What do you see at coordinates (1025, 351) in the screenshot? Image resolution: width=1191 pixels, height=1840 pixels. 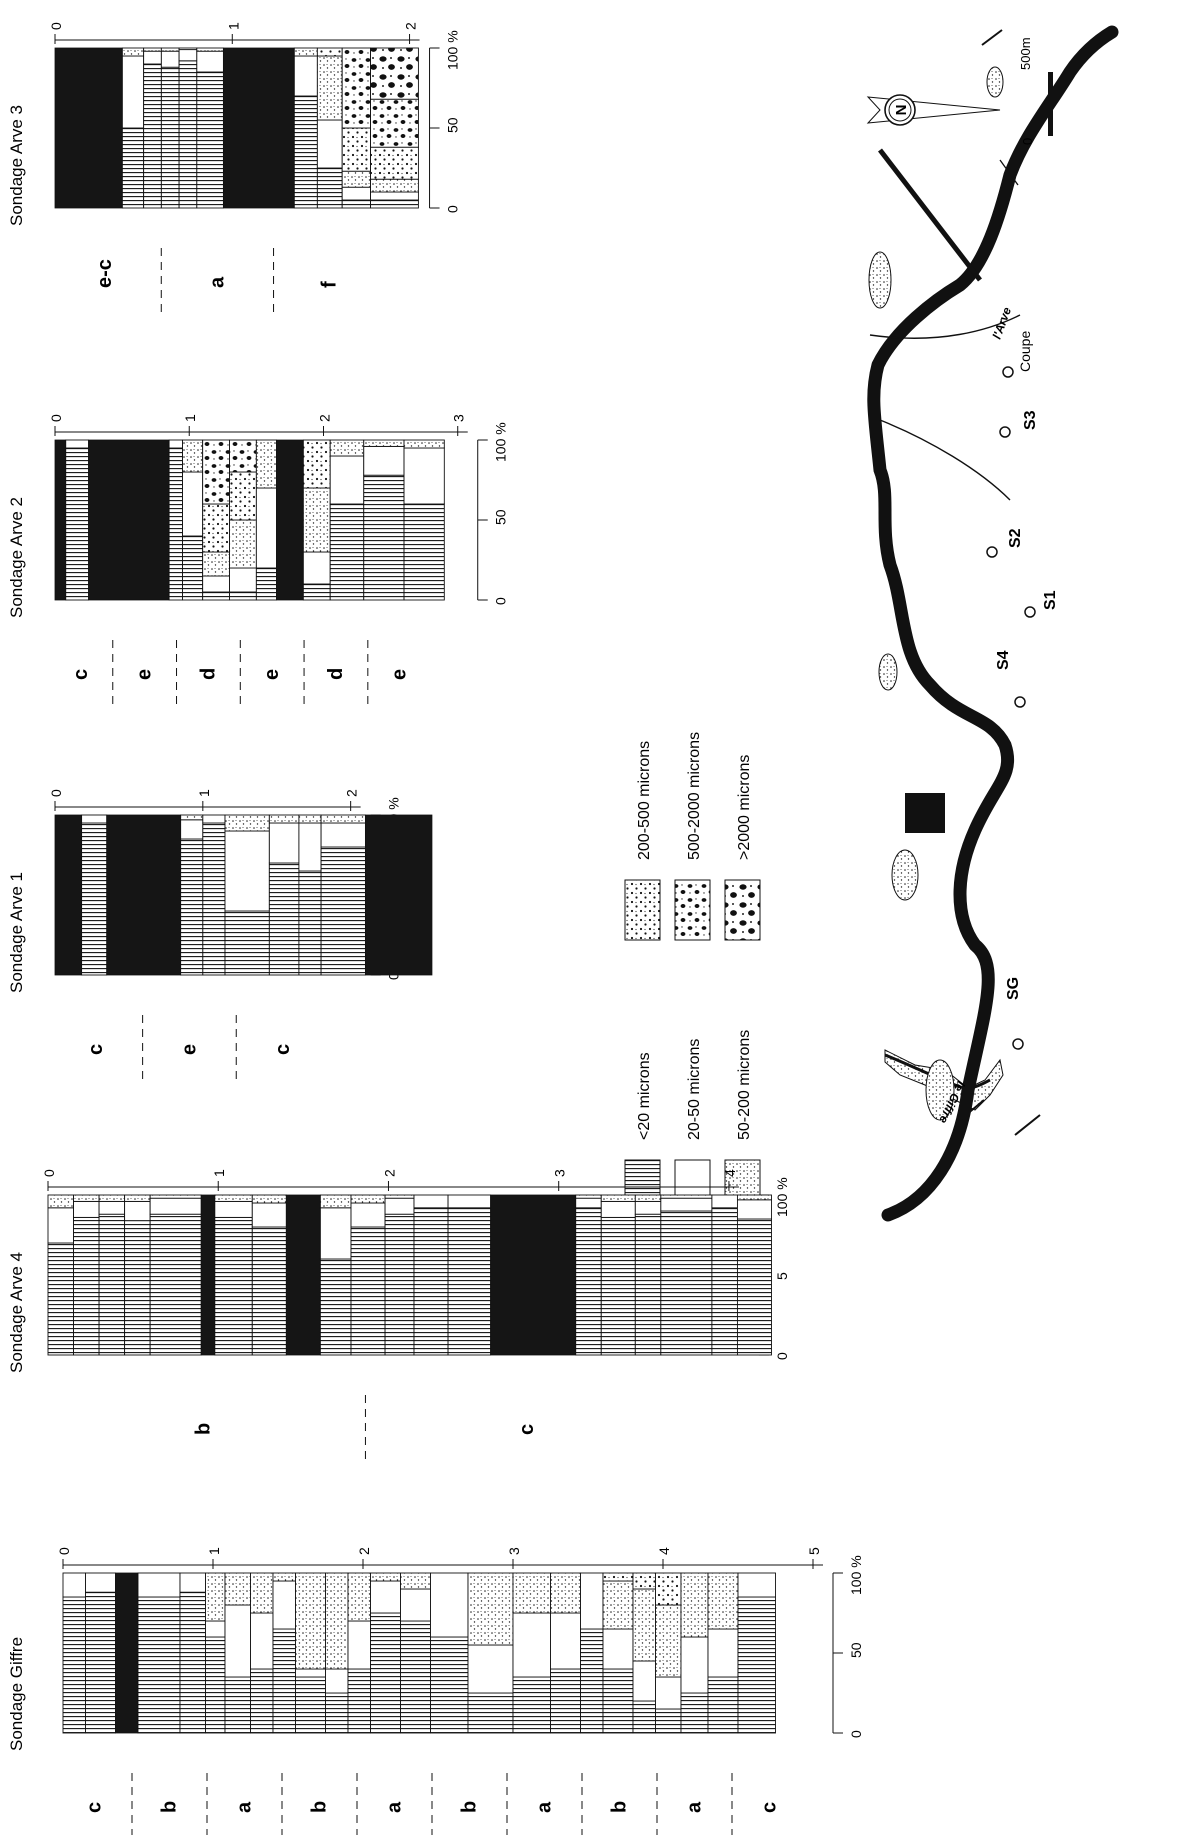 I see `section-label: Coupe` at bounding box center [1025, 351].